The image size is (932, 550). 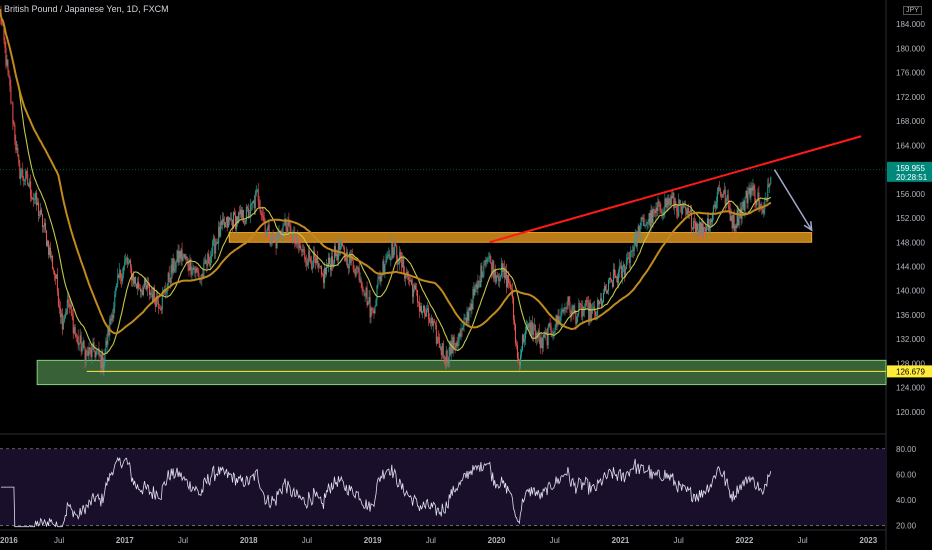 I want to click on rsi-axis: 20.00 40.00 60.00 80.00, so click(x=906, y=488).